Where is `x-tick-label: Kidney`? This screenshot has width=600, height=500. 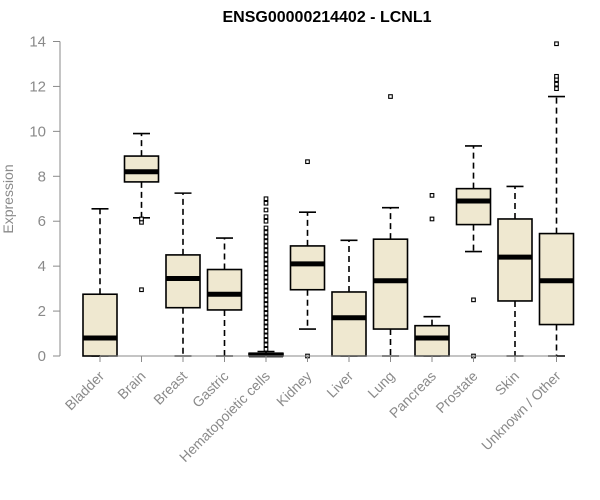
x-tick-label: Kidney is located at coordinates (294, 389).